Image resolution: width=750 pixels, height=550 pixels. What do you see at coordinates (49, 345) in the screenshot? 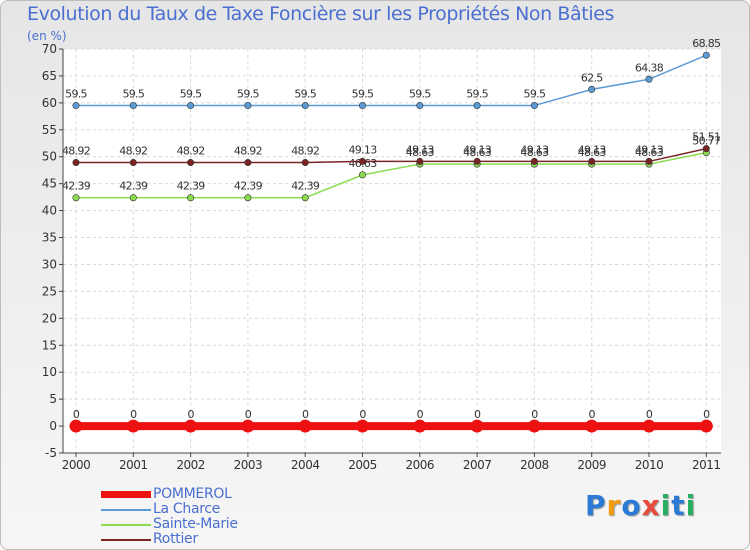
I see `y-tick-label-15: 15` at bounding box center [49, 345].